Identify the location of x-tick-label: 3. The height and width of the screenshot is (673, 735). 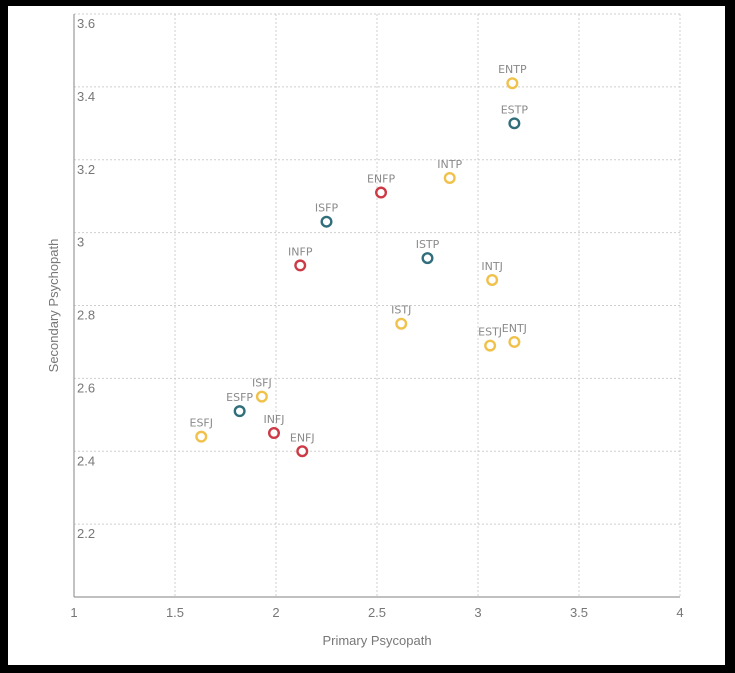
(477, 612).